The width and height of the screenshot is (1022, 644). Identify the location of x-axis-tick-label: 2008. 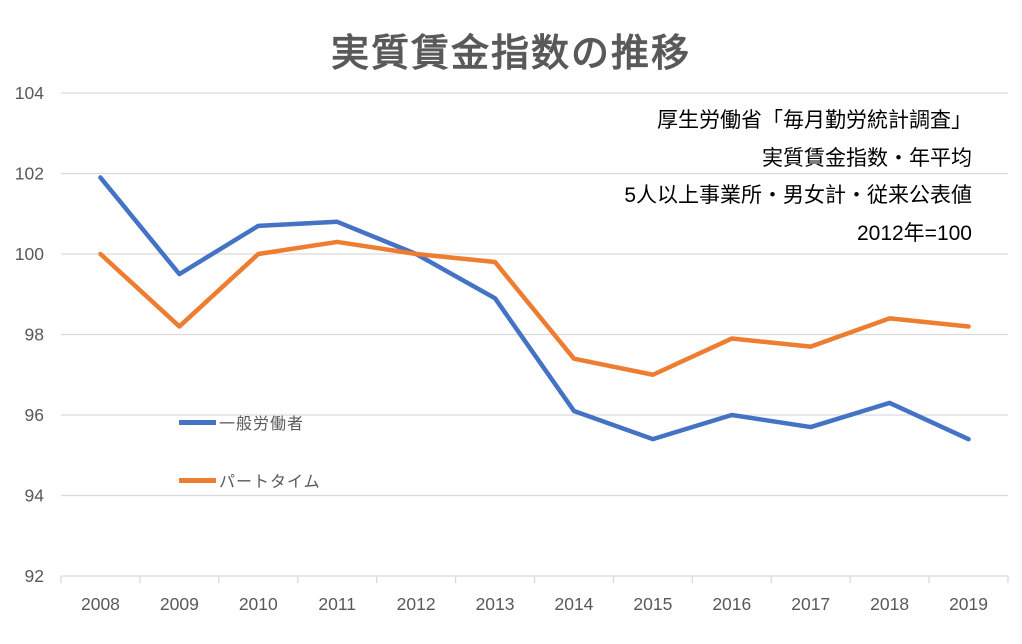
(100, 604).